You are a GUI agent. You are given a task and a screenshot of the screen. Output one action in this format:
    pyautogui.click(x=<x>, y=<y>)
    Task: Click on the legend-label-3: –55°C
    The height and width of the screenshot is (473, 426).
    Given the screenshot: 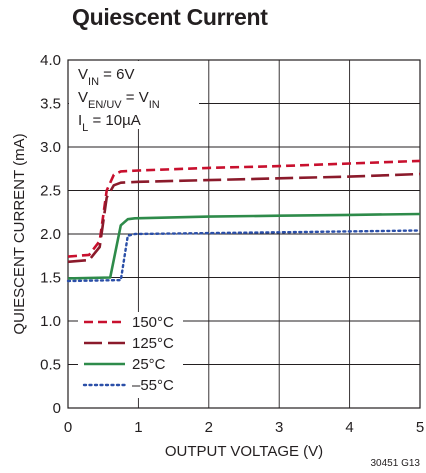 What is the action you would take?
    pyautogui.click(x=153, y=385)
    